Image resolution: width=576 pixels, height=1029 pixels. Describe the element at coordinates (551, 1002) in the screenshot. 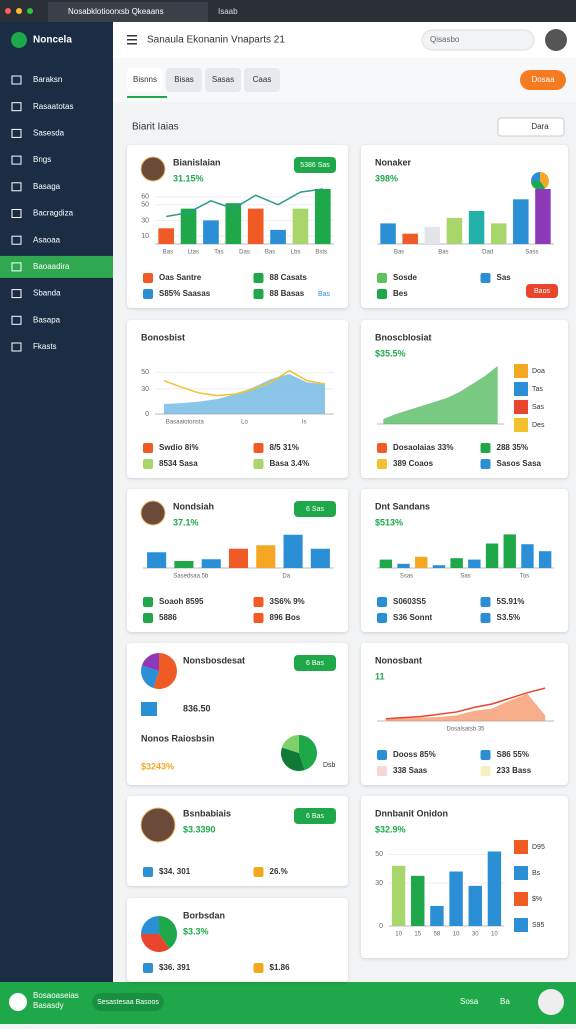

I see `footer-avatar` at that location.